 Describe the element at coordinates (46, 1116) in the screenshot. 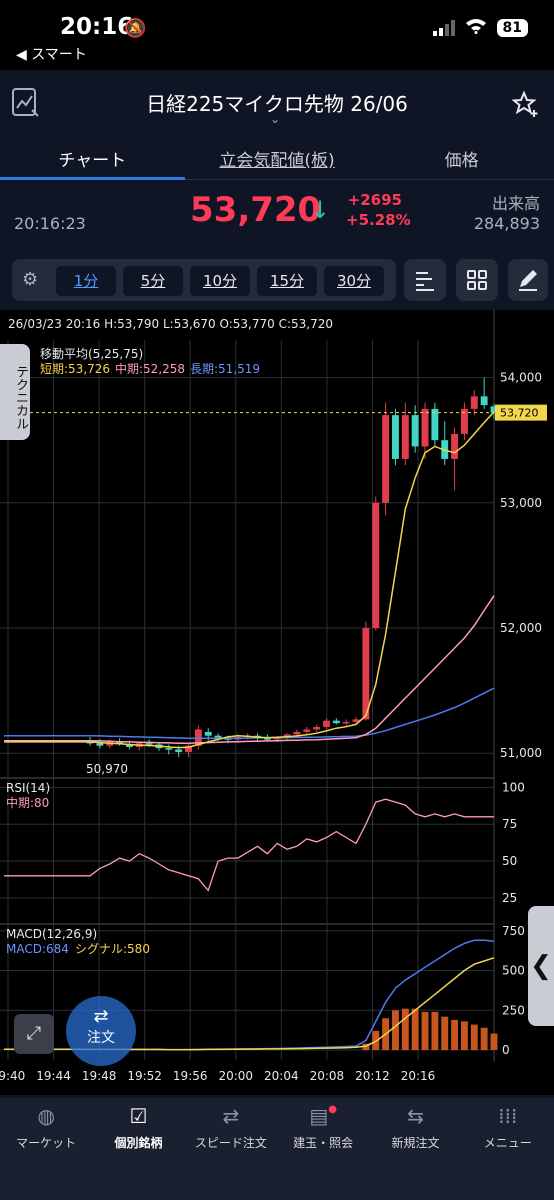

I see `globe-icon: ◍` at that location.